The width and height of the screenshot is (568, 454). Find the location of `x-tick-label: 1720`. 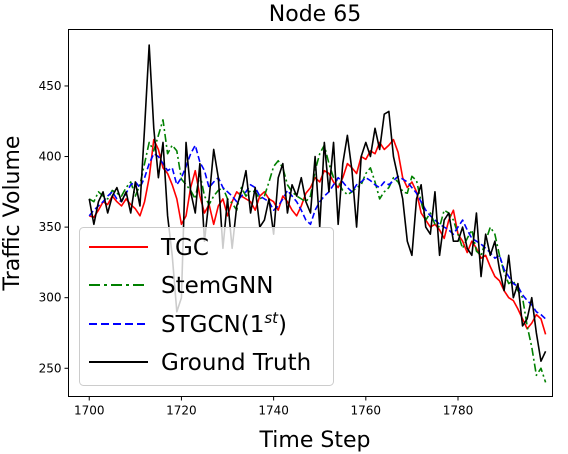

x-tick-label: 1720 is located at coordinates (181, 411).